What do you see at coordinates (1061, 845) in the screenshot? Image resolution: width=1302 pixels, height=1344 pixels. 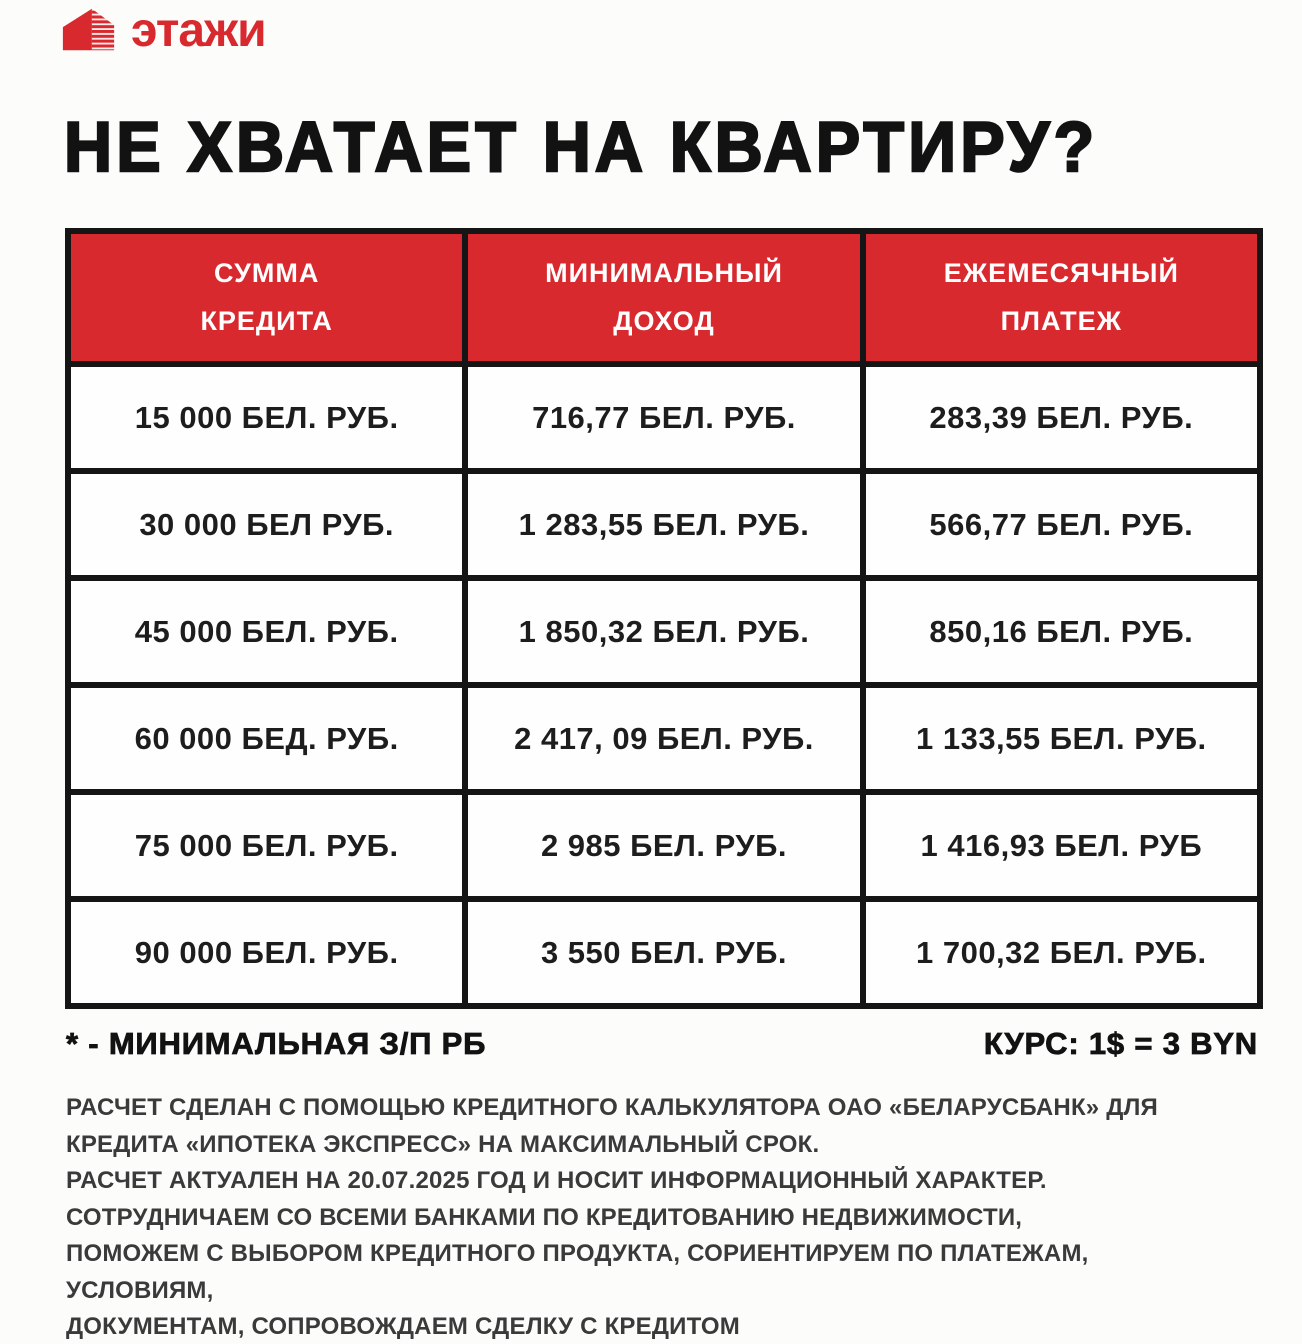 I see `table-cell: 1 416,93 БЕЛ. РУБ` at bounding box center [1061, 845].